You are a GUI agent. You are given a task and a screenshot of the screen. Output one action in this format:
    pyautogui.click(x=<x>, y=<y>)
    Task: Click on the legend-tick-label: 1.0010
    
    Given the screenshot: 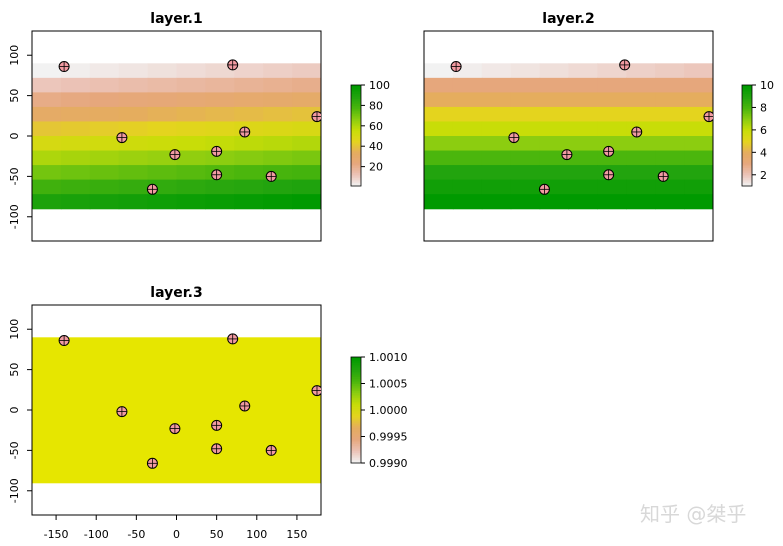 What is the action you would take?
    pyautogui.click(x=388, y=357)
    